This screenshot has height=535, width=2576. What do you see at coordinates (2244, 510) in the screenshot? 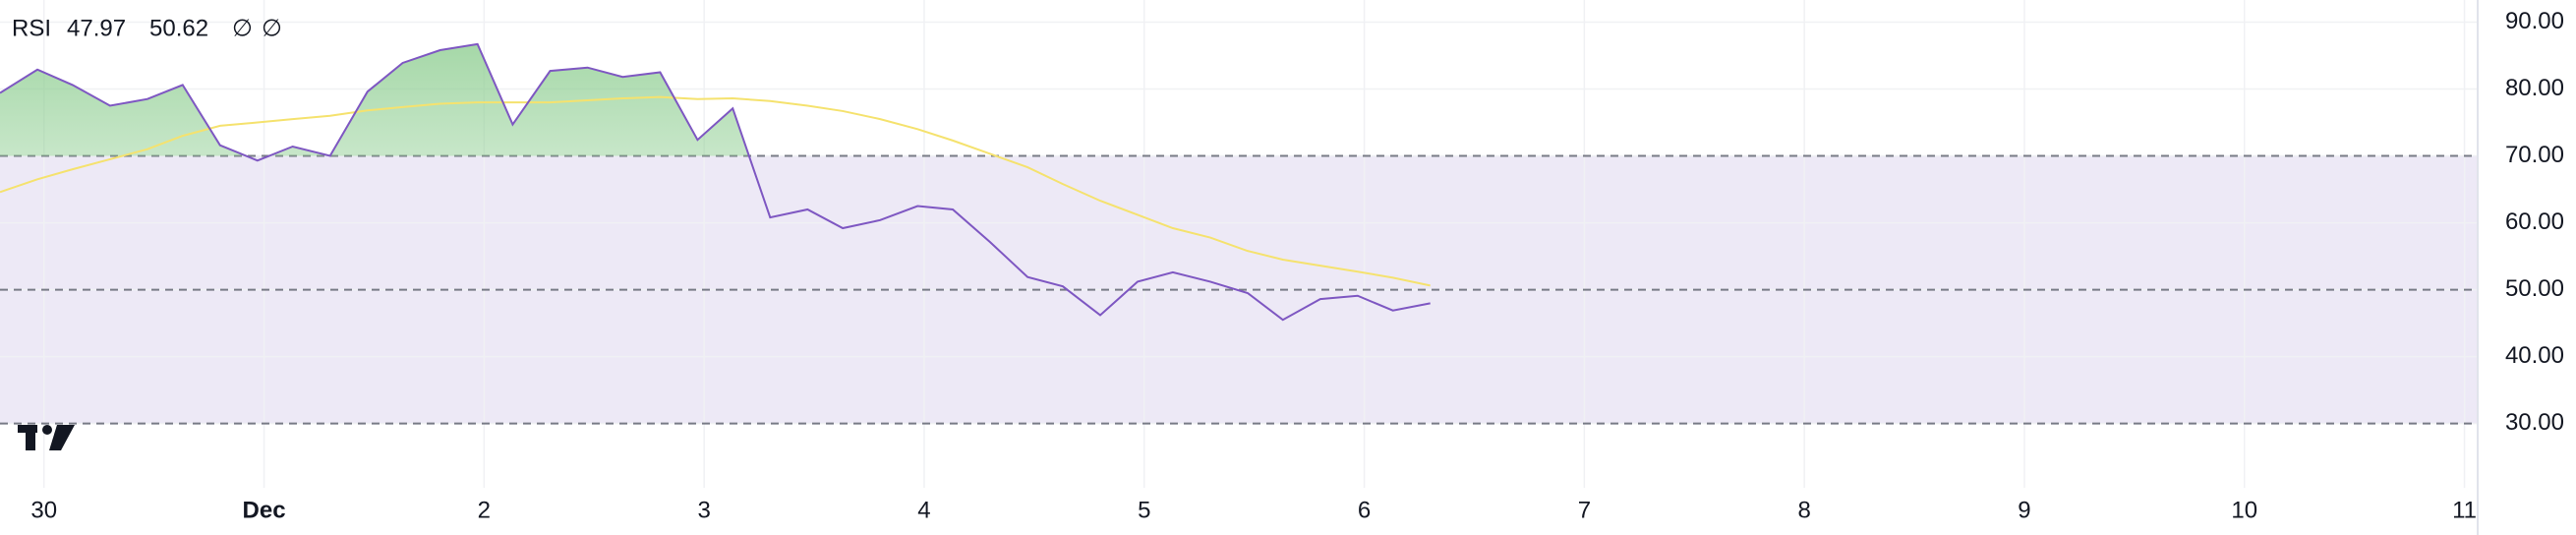
I see `x-tick-label: 10` at bounding box center [2244, 510].